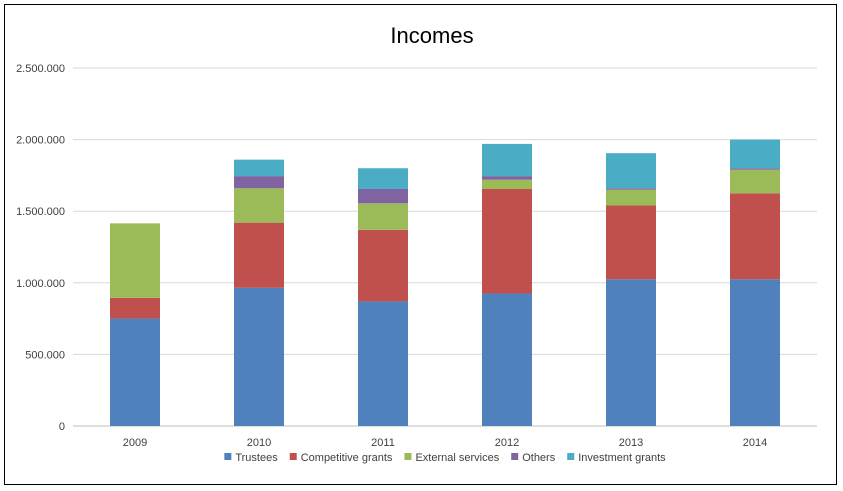 Image resolution: width=843 pixels, height=491 pixels. What do you see at coordinates (631, 197) in the screenshot?
I see `bar-external-services-2013` at bounding box center [631, 197].